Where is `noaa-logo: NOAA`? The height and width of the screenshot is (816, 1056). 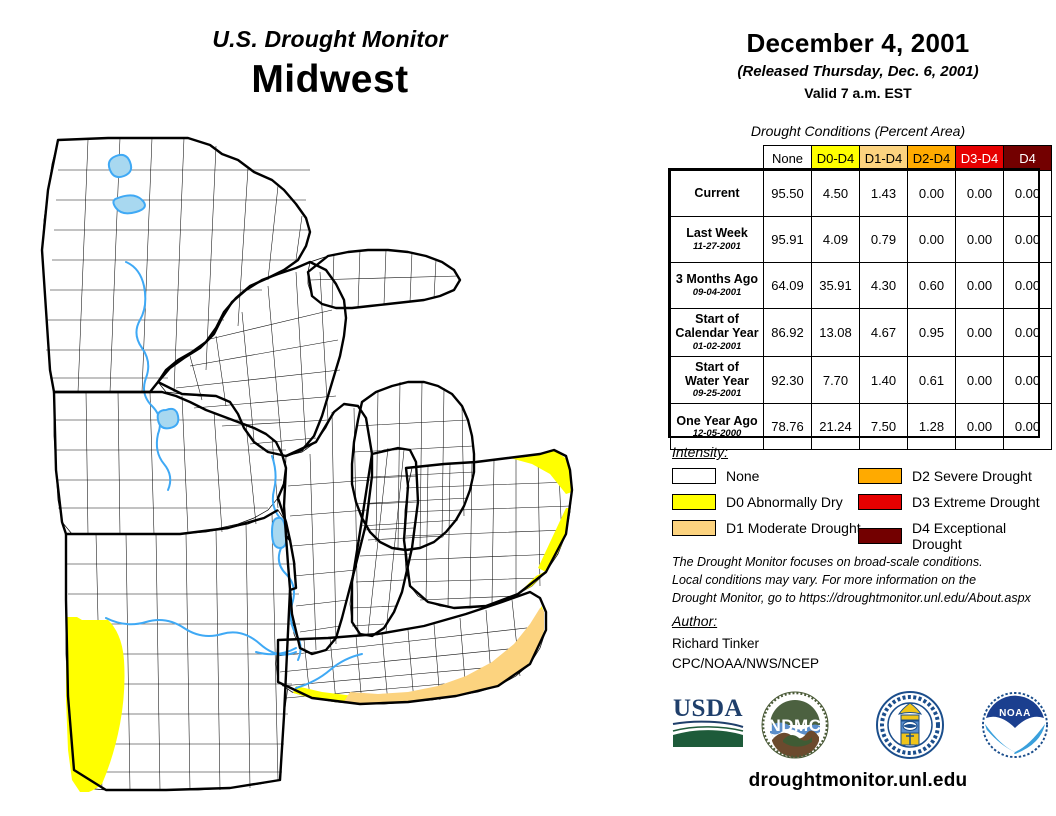
noaa-logo: NOAA is located at coordinates (1015, 725).